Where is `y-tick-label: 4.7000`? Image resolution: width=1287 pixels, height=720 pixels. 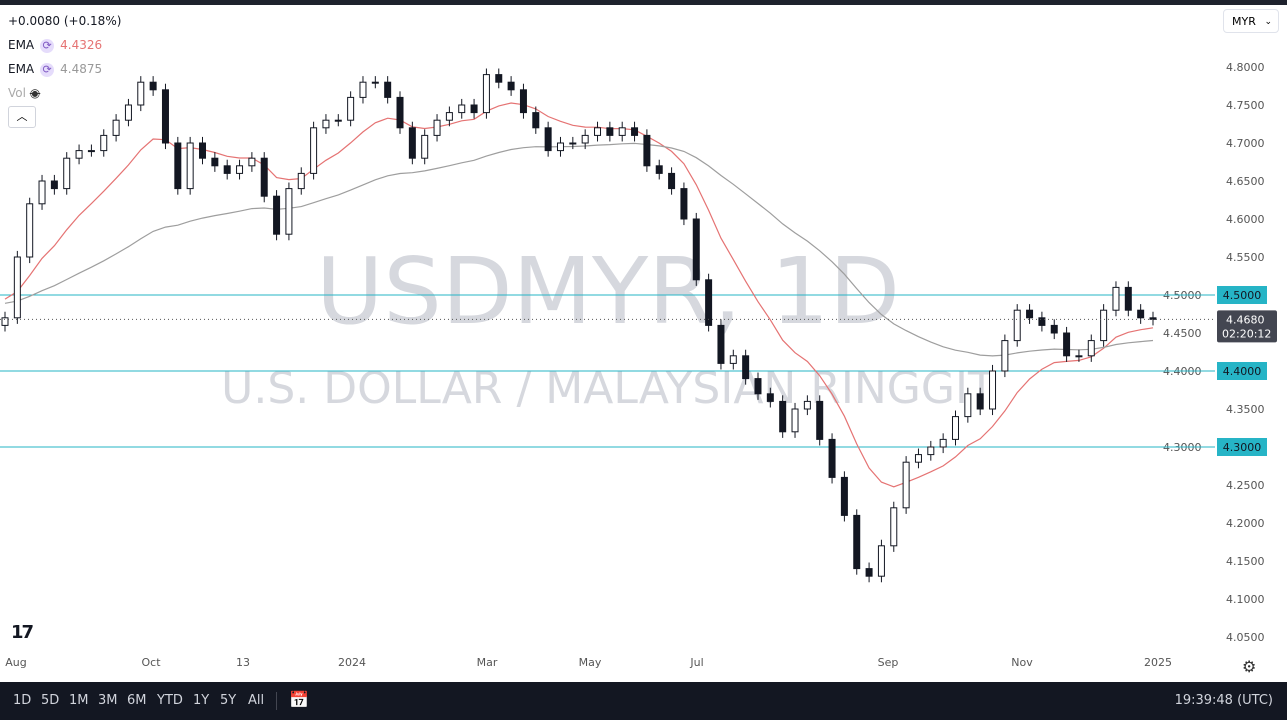 y-tick-label: 4.7000 is located at coordinates (1245, 143).